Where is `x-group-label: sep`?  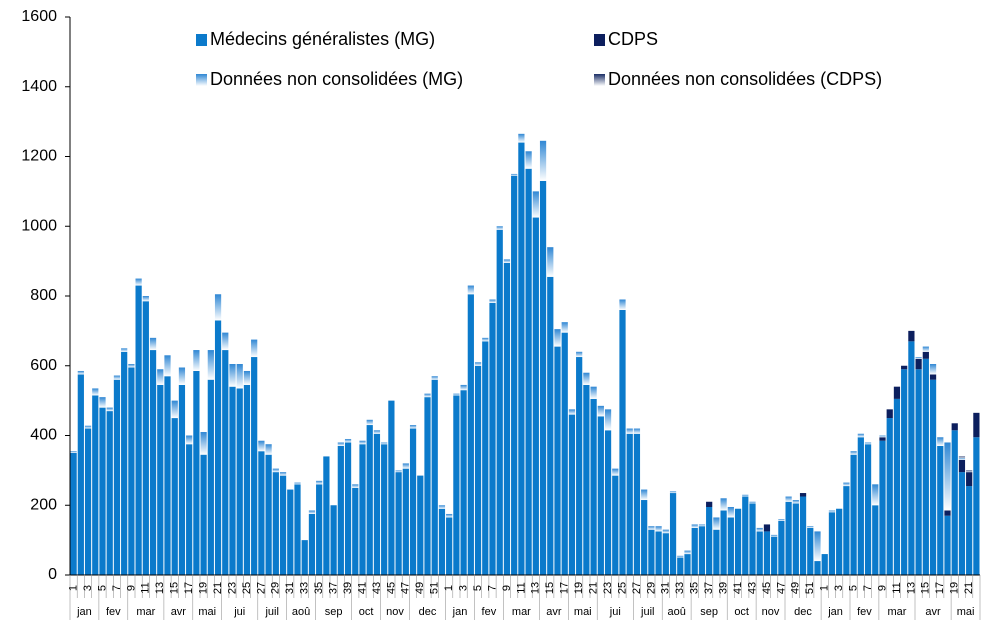
x-group-label: sep is located at coordinates (709, 612).